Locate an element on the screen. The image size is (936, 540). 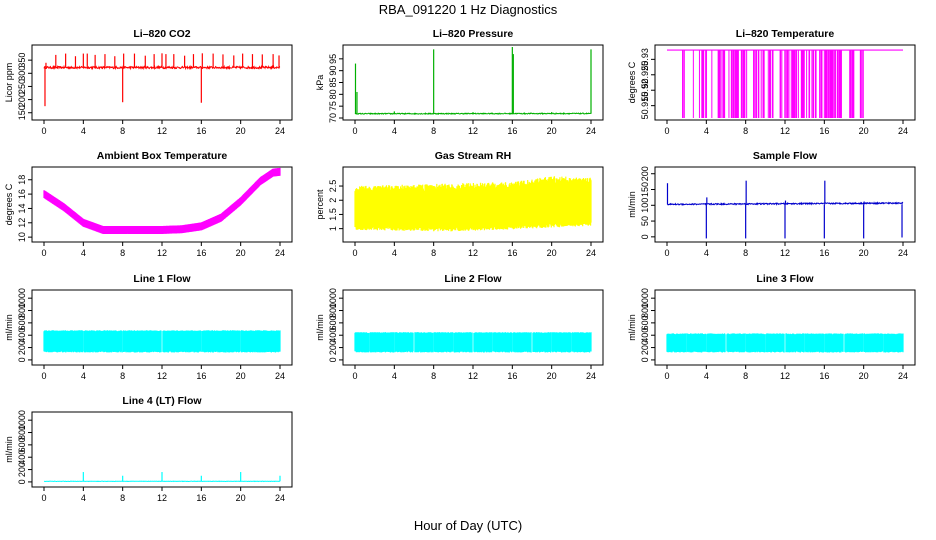
y-tick-label: 300 is located at coordinates (22, 73).